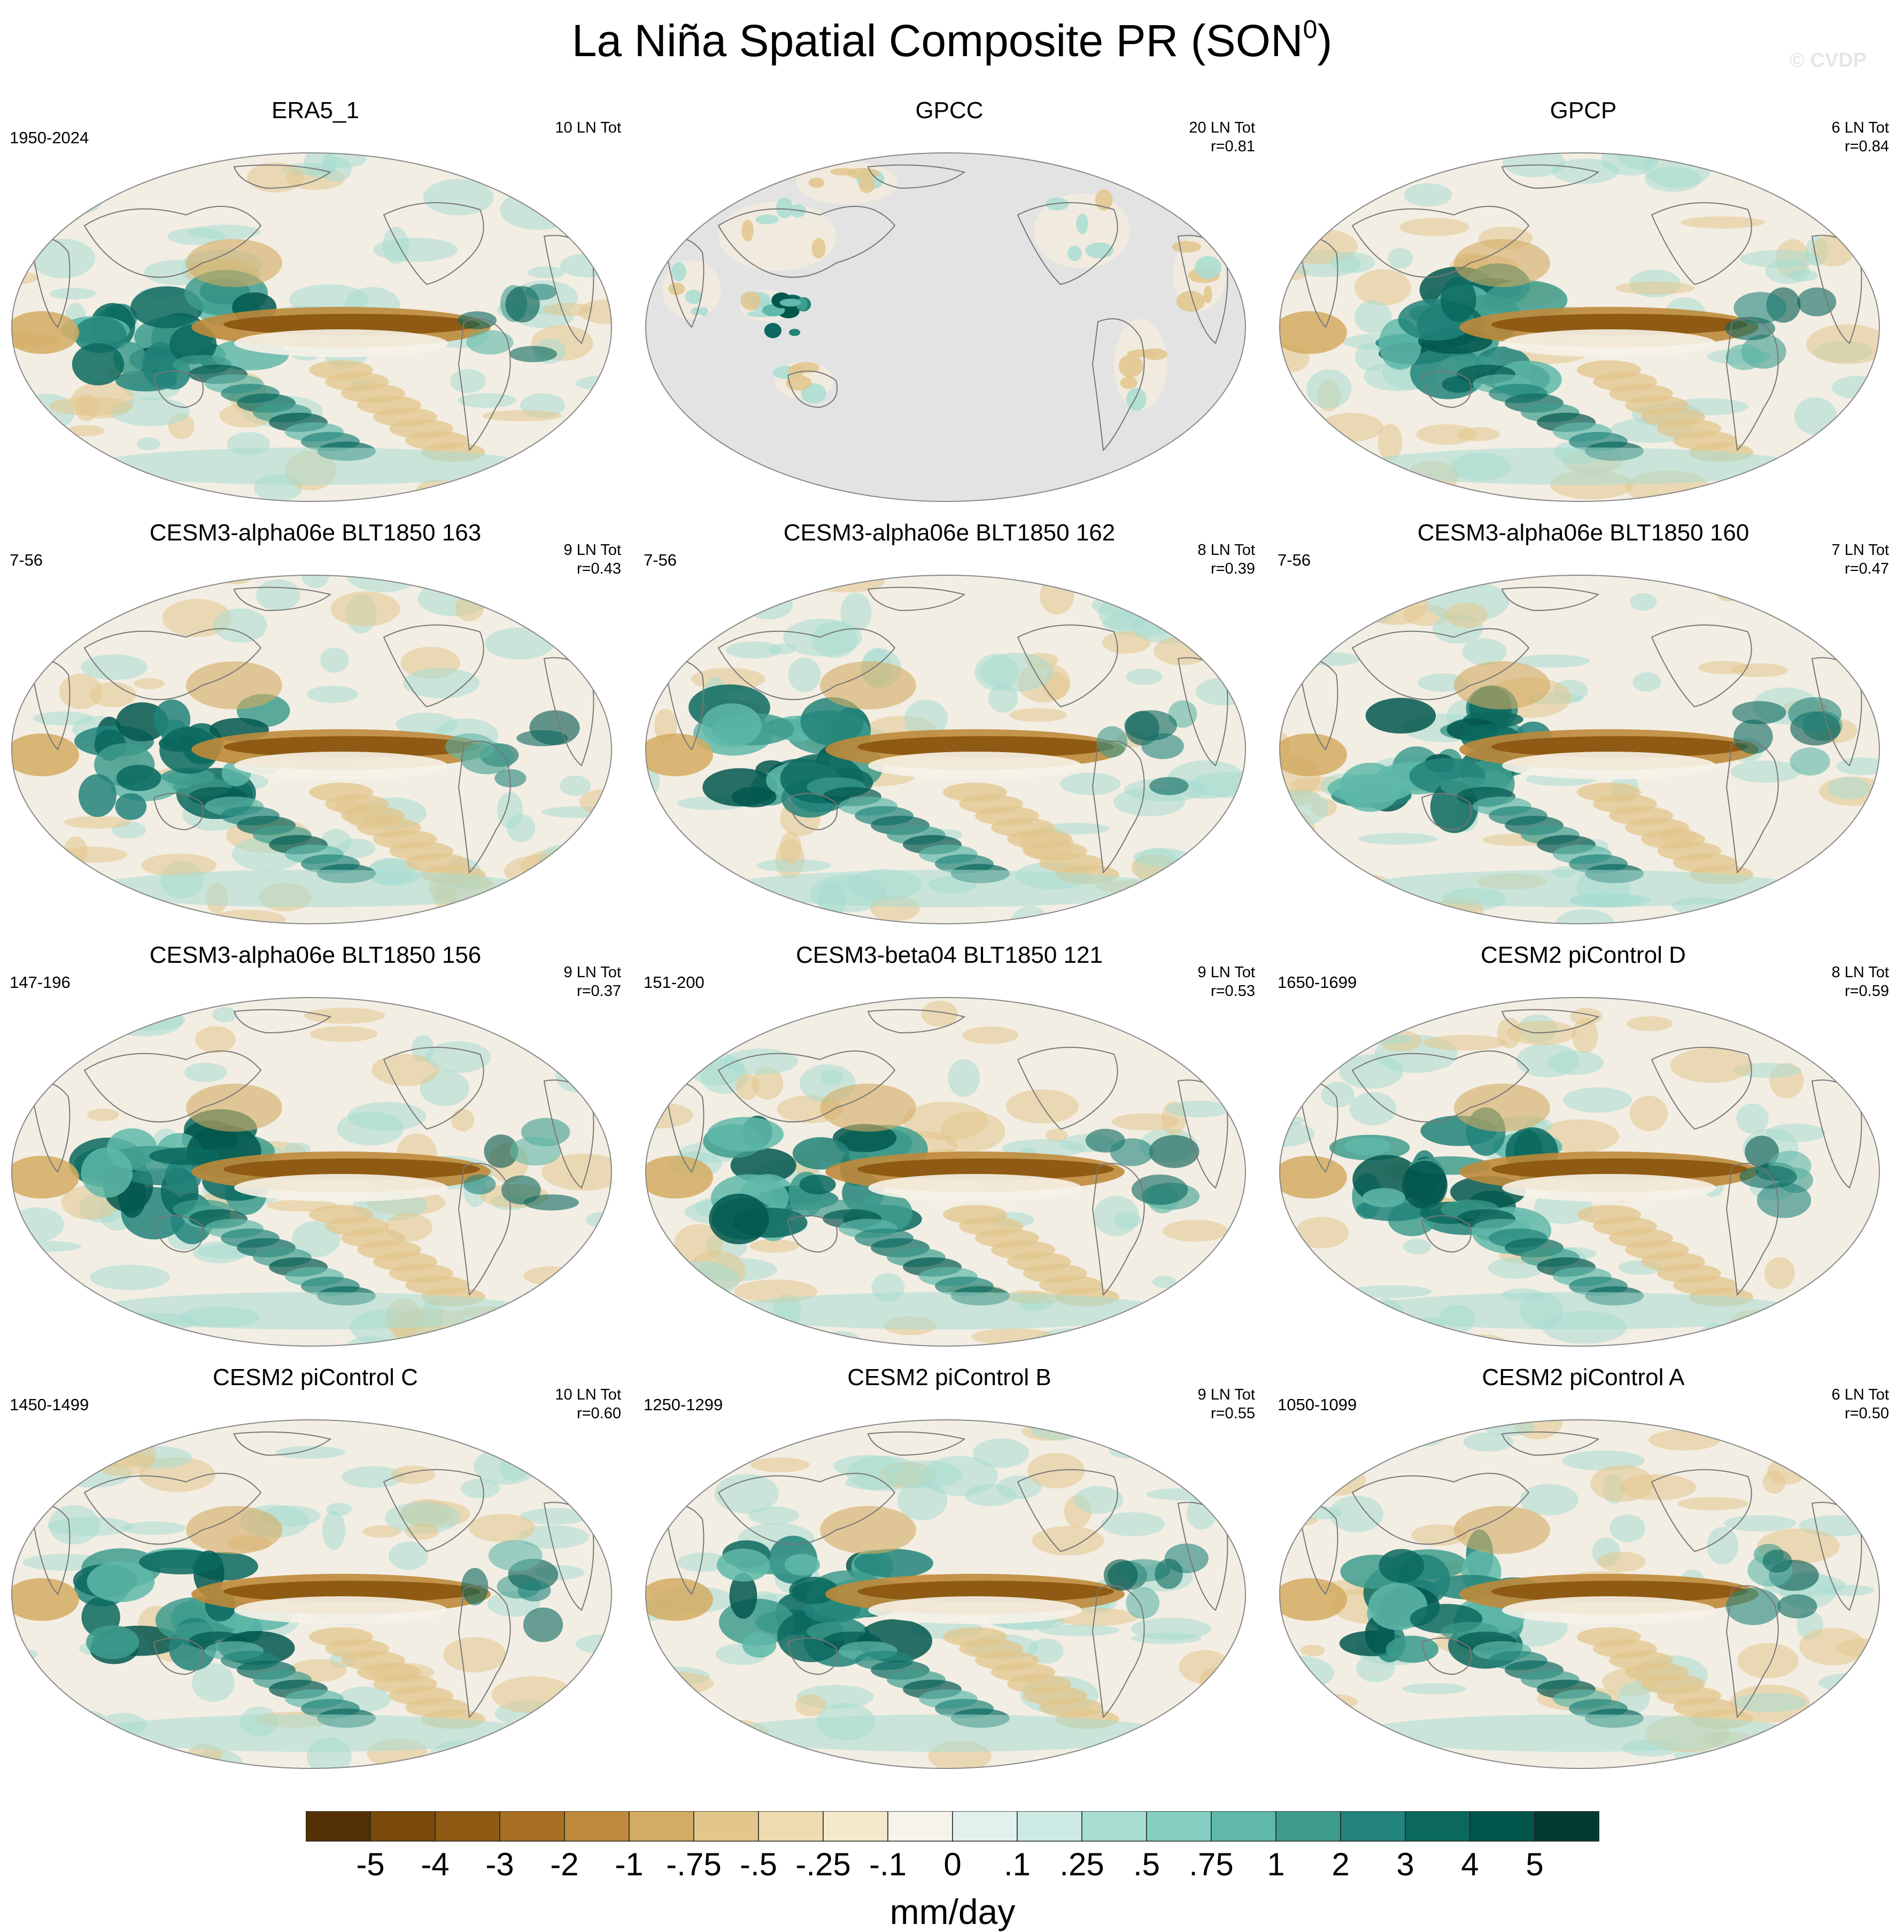 Image resolution: width=1904 pixels, height=1932 pixels. Describe the element at coordinates (1318, 983) in the screenshot. I see `panel-years: 1650-1699` at that location.